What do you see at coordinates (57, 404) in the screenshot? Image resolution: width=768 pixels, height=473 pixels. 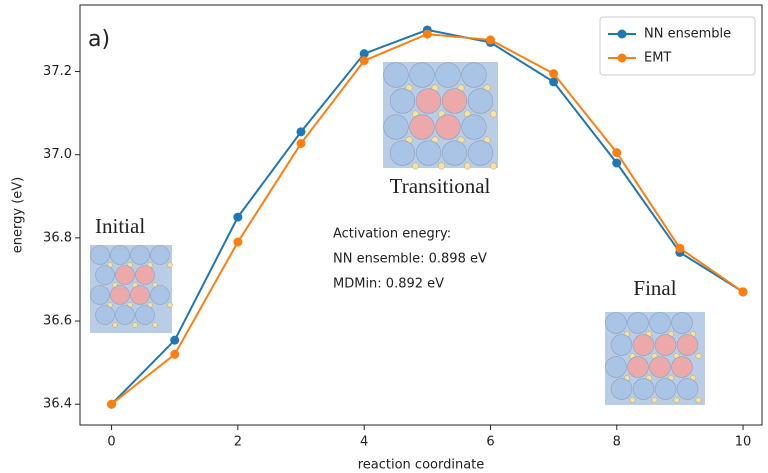 I see `y-tick-label: 36.4` at bounding box center [57, 404].